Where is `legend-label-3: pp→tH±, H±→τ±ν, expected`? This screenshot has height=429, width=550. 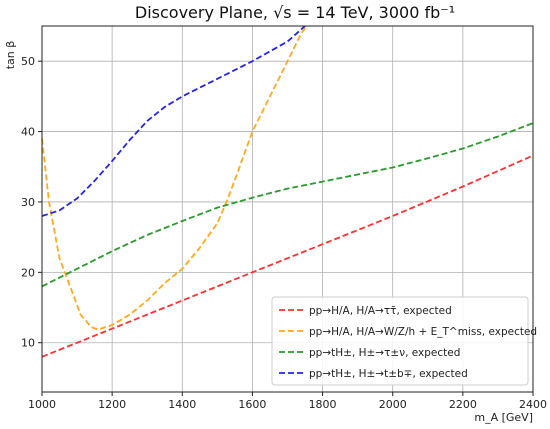 legend-label-3: pp→tH±, H±→τ±ν, expected is located at coordinates (384, 353).